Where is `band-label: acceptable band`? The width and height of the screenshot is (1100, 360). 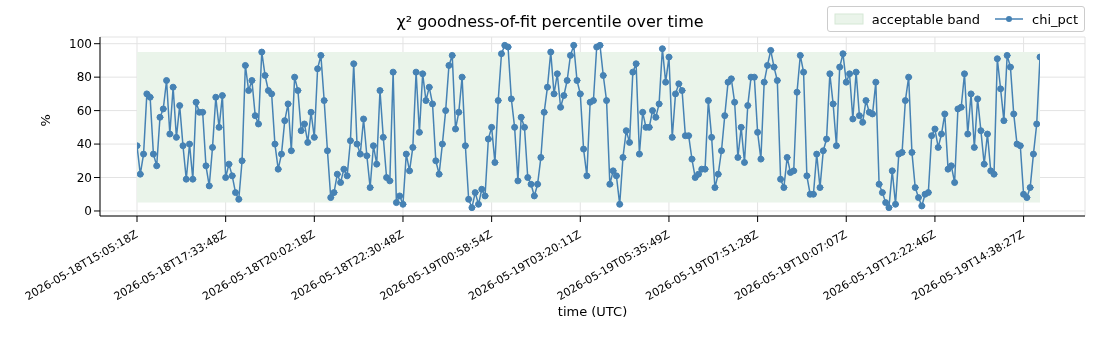
band-label: acceptable band is located at coordinates (925, 19).